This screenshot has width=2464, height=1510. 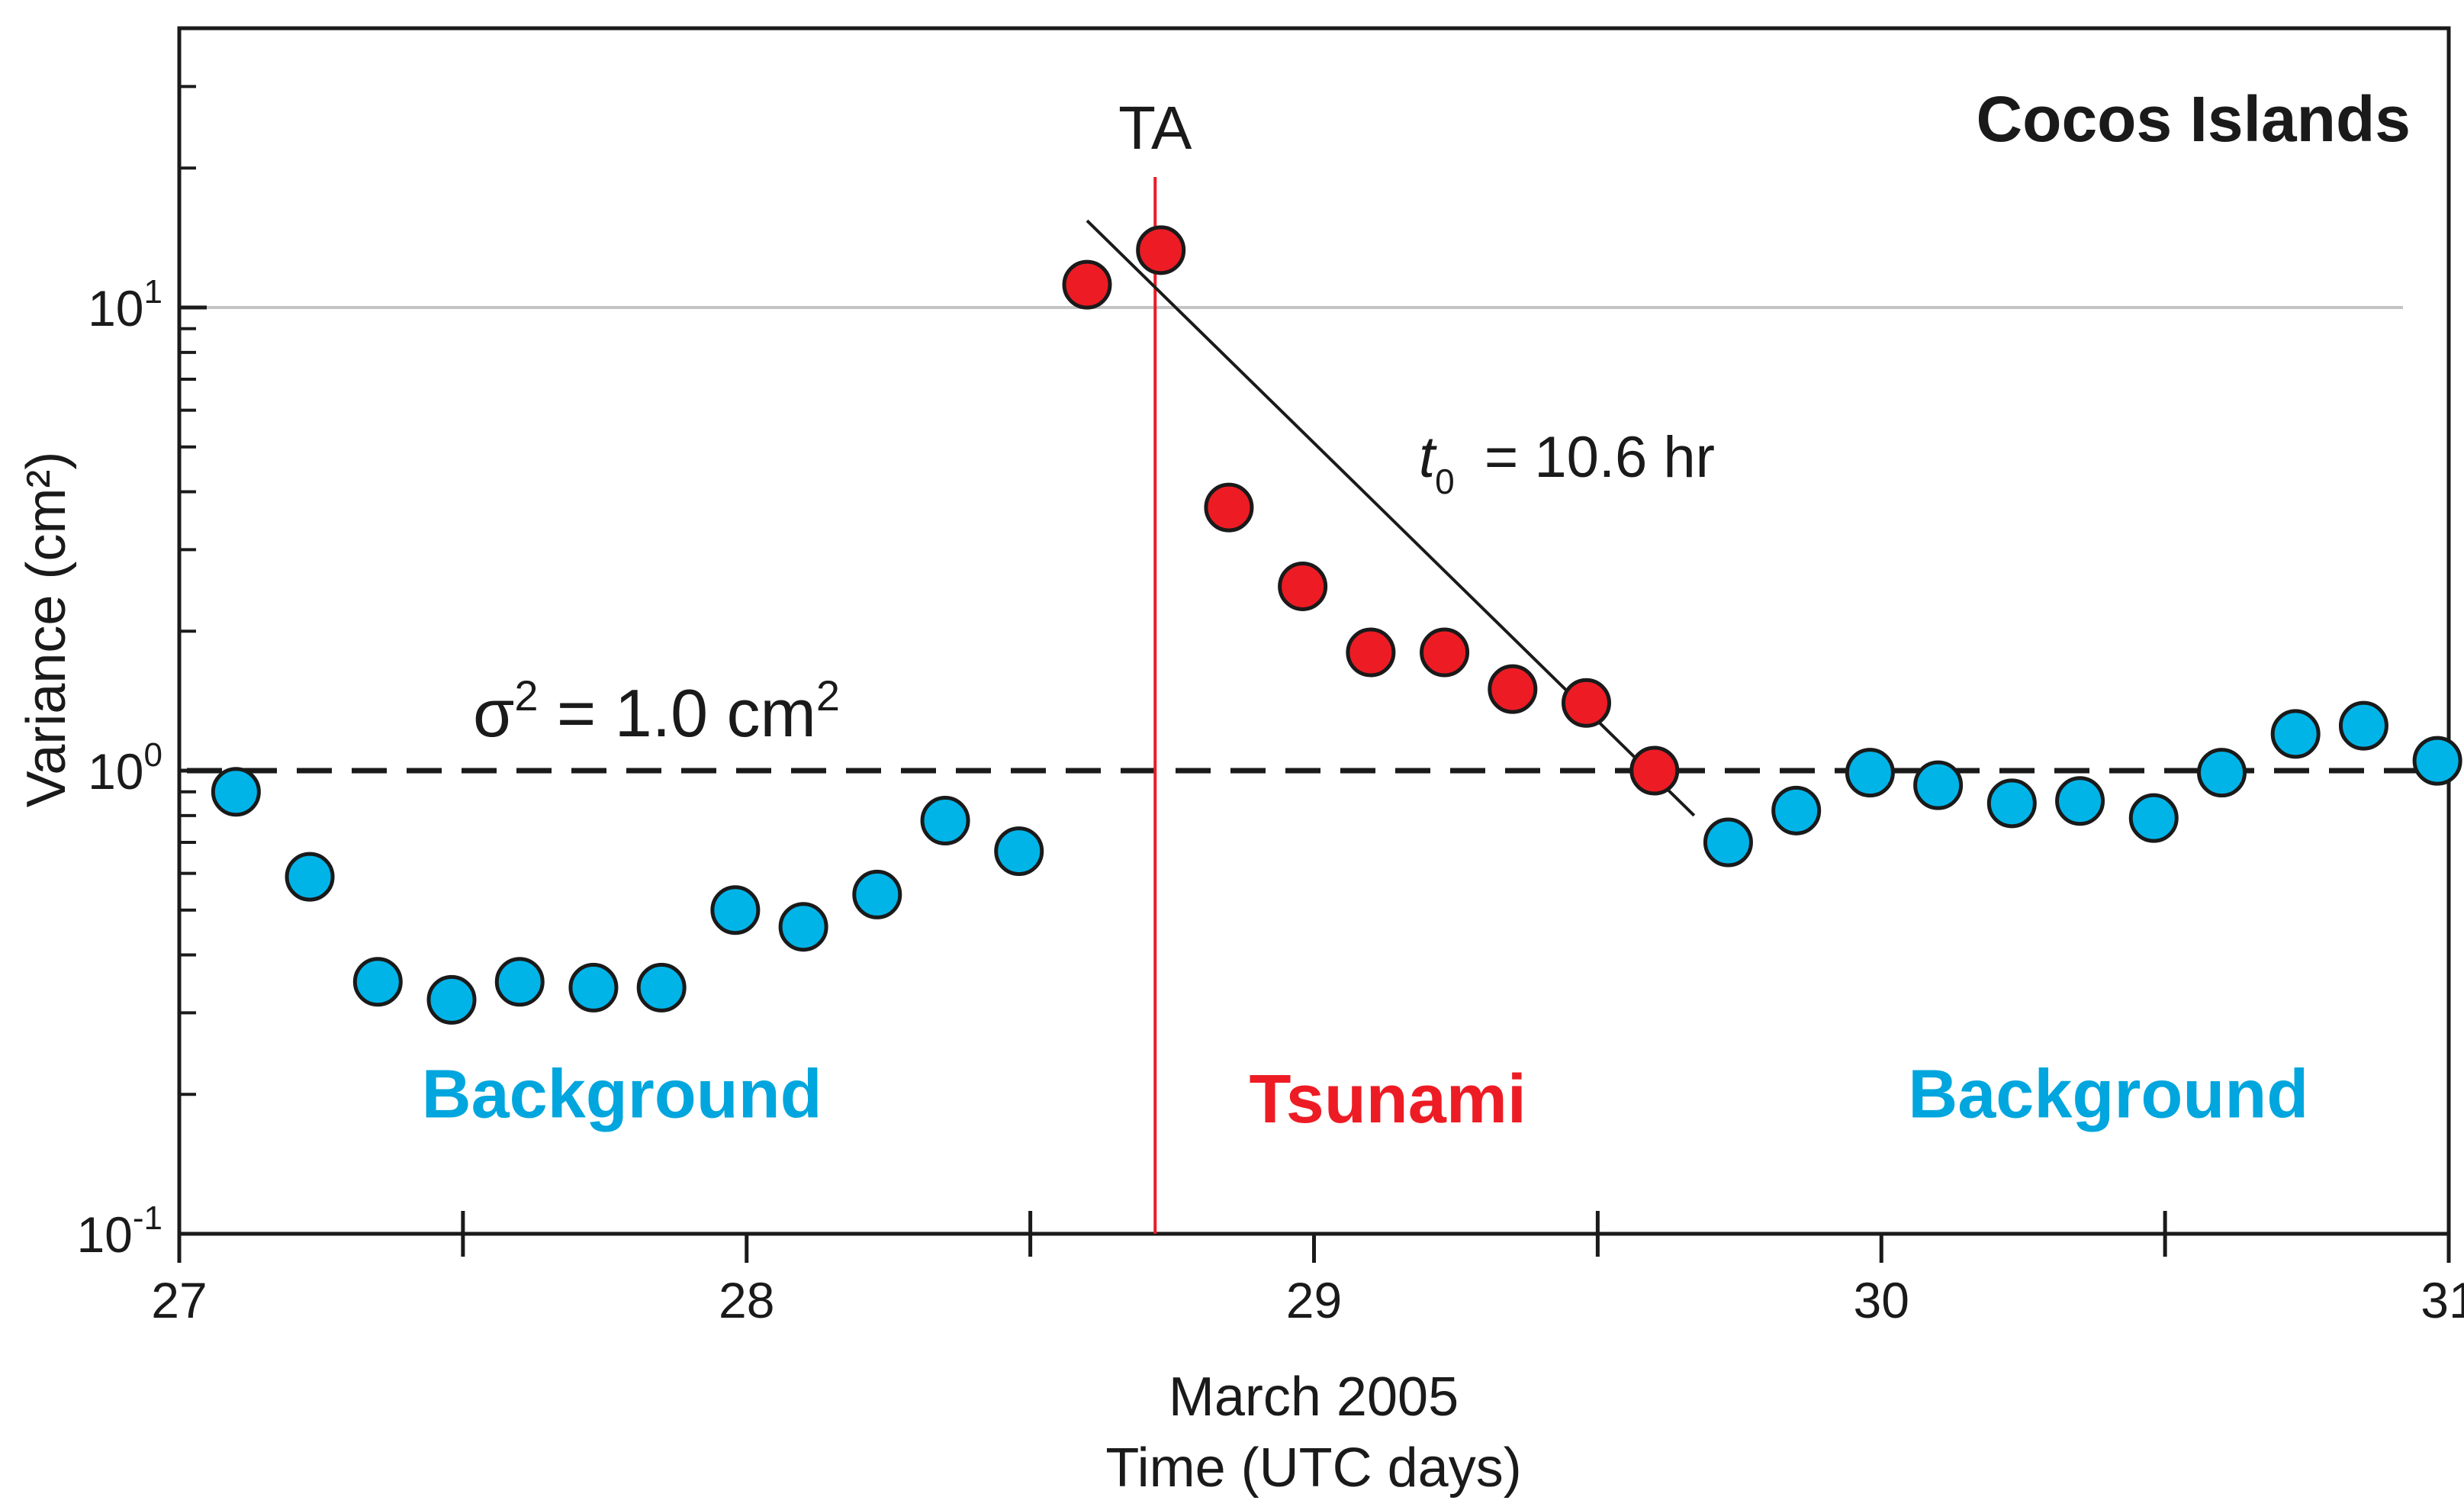 What do you see at coordinates (125, 304) in the screenshot?
I see `y-tick-label: 10¹` at bounding box center [125, 304].